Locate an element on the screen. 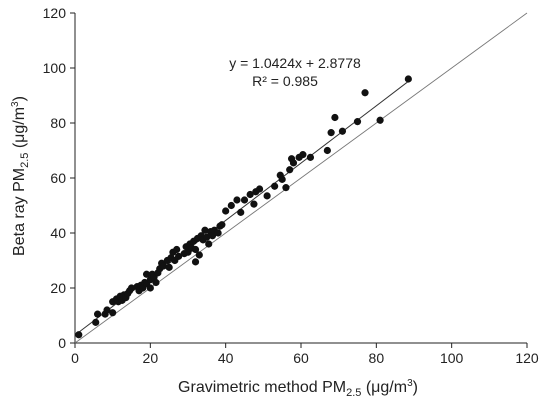  y-axis-title: Beta ray PM2.5 (μg/m3) is located at coordinates (20, 176).